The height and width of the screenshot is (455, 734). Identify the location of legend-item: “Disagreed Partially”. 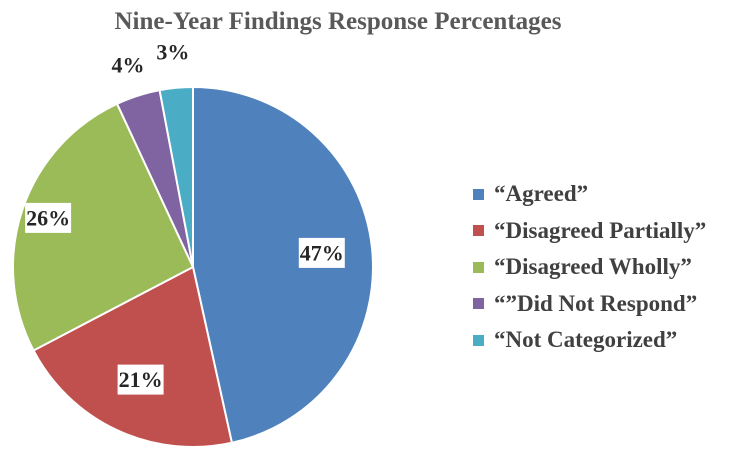
(589, 231).